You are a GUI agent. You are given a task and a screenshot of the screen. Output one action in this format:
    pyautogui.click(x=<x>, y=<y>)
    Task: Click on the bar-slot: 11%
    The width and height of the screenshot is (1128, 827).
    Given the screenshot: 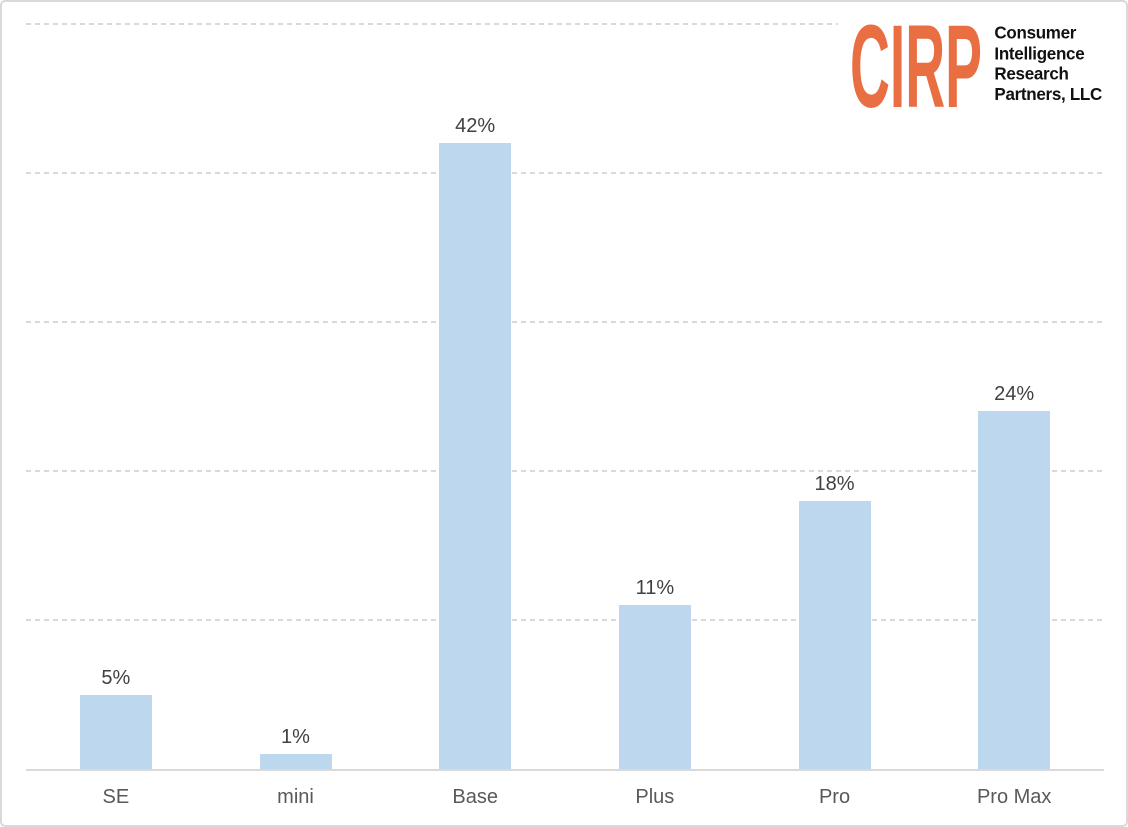 What is the action you would take?
    pyautogui.click(x=655, y=396)
    